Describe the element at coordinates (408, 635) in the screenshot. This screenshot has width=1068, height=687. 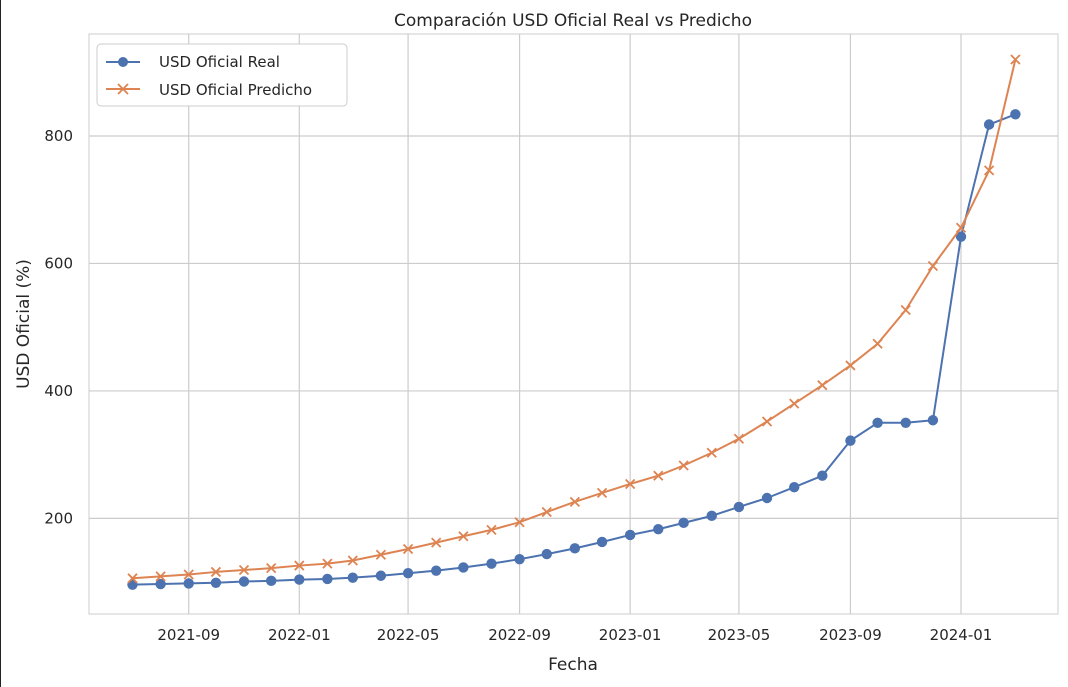
I see `x-tick-label: 2022-05` at that location.